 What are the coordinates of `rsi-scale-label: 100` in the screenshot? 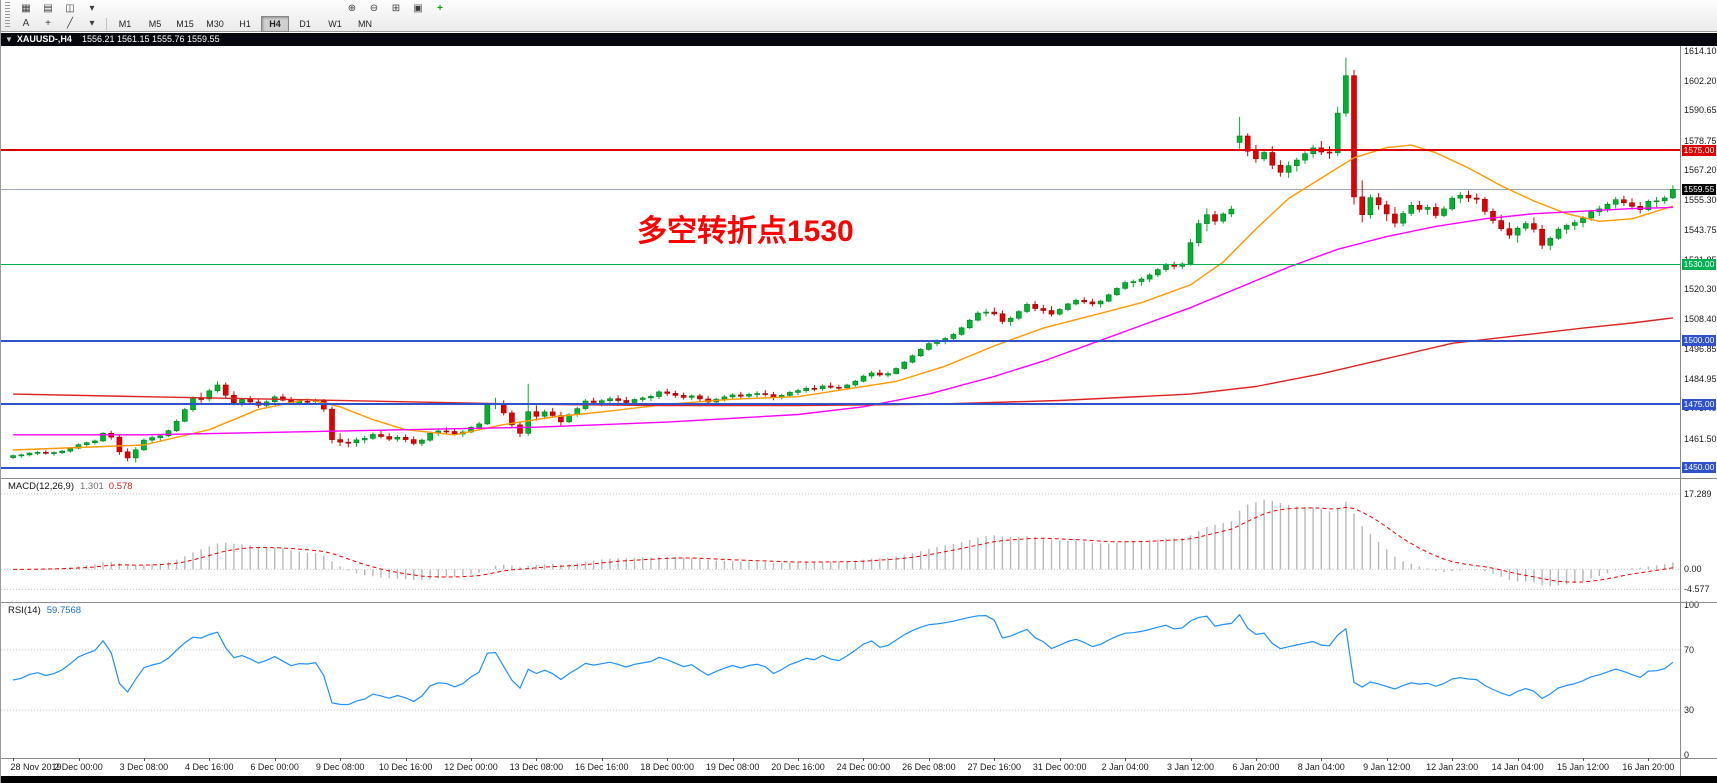 It's located at (1692, 605).